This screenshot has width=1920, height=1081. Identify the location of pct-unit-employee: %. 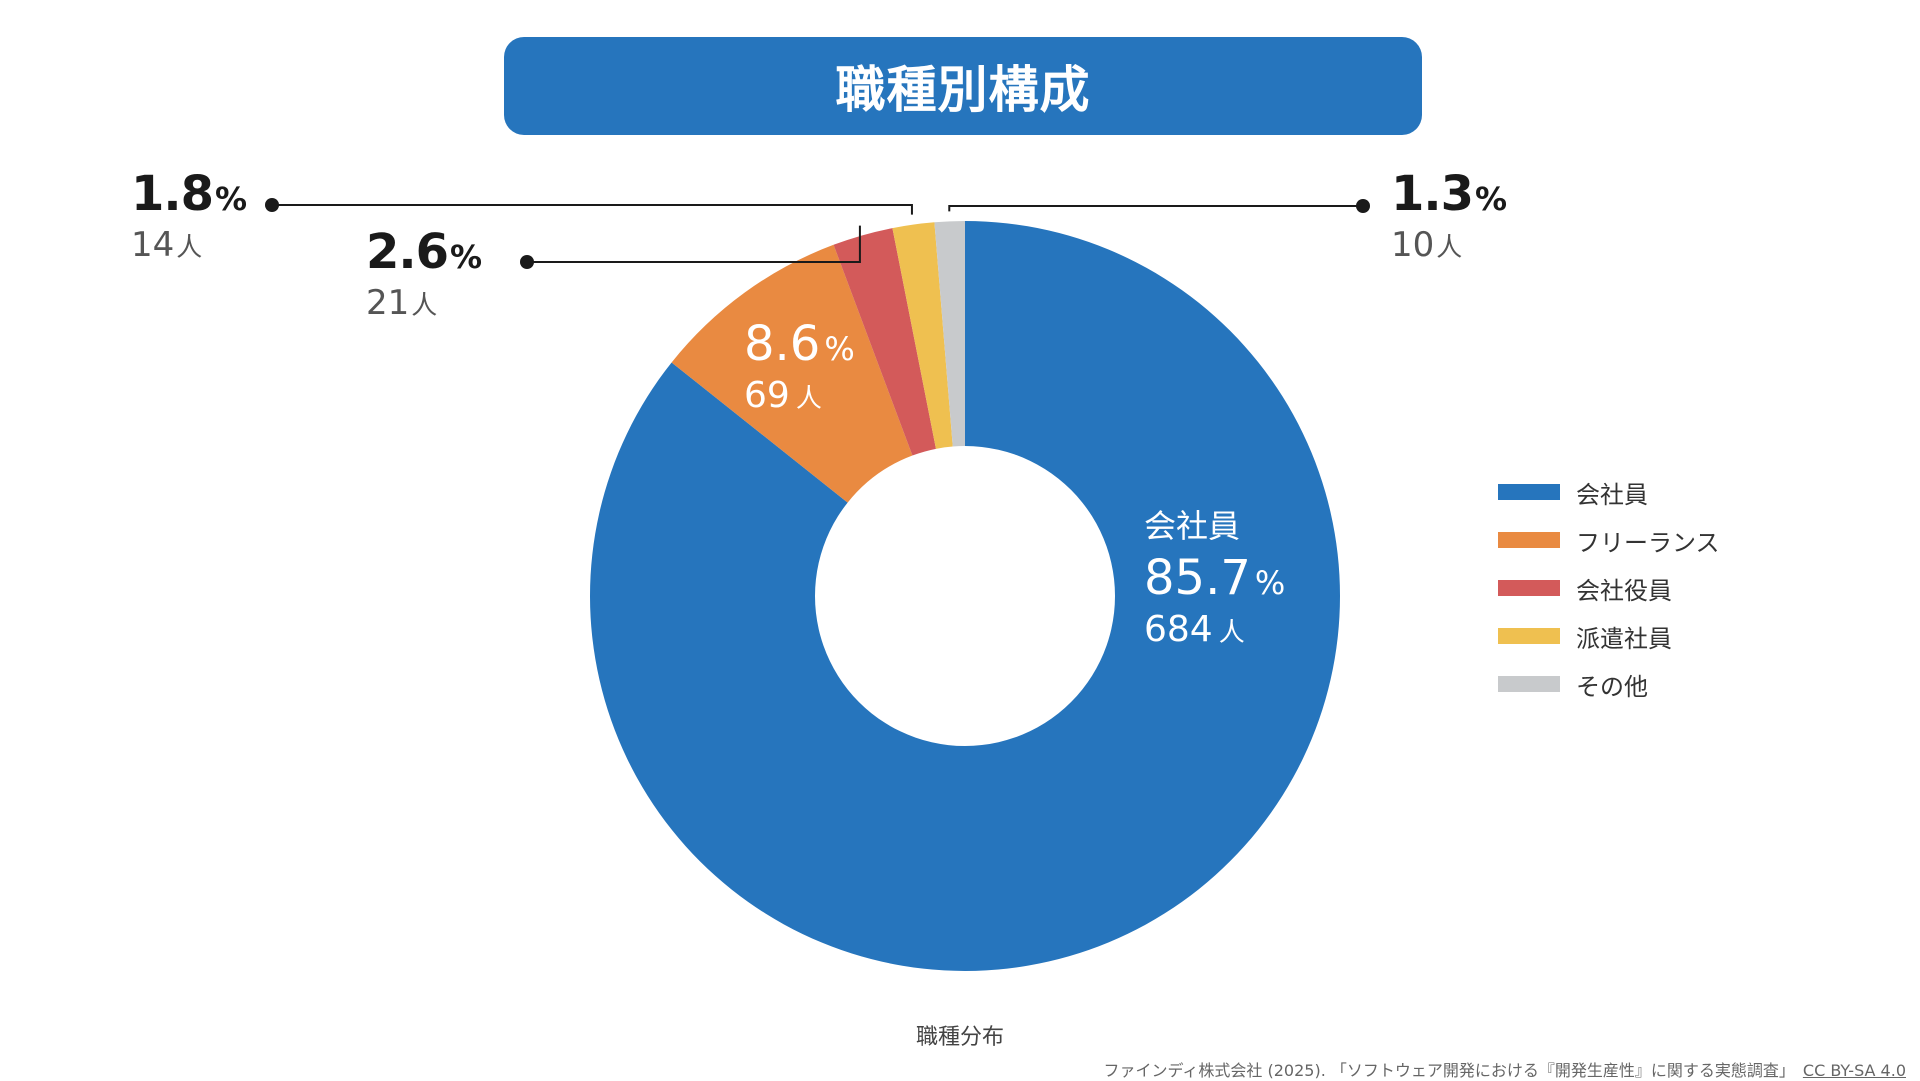
(1270, 583).